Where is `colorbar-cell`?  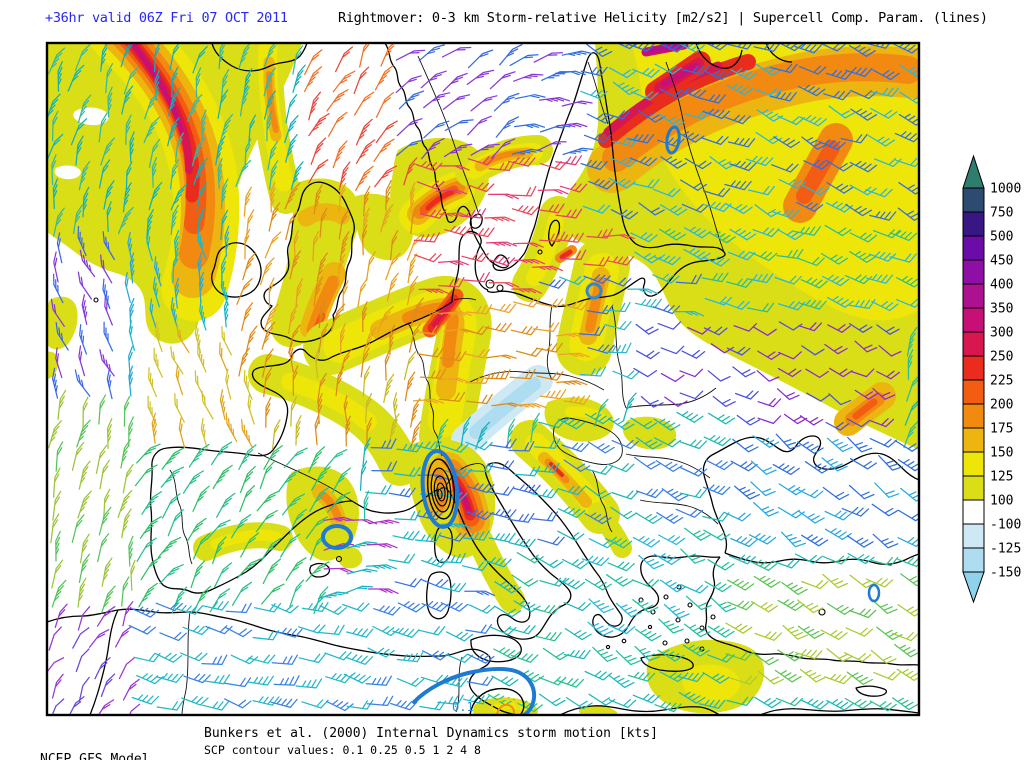 colorbar-cell is located at coordinates (973, 416).